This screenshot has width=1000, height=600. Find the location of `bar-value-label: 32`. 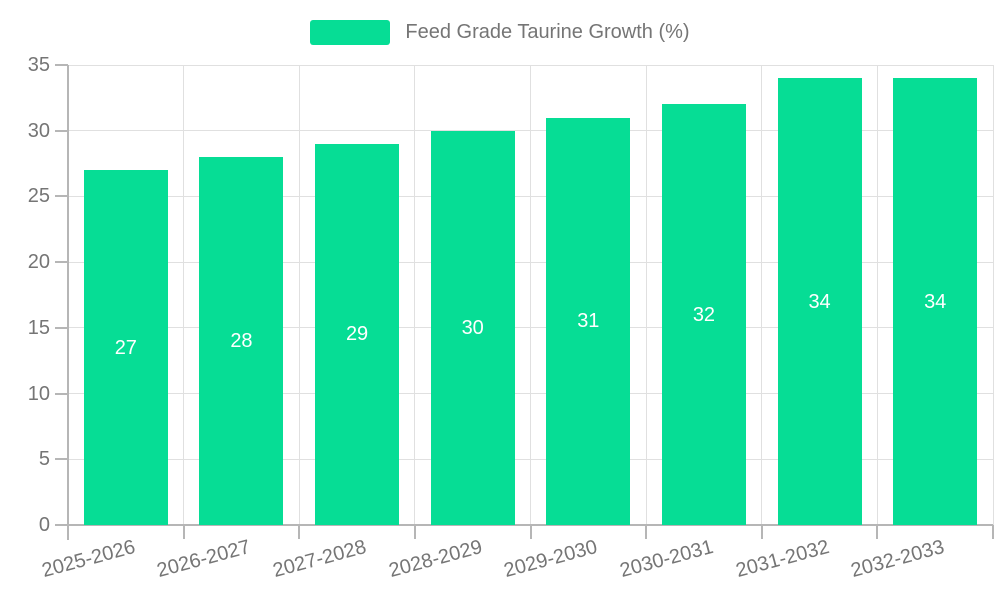

bar-value-label: 32 is located at coordinates (704, 314).